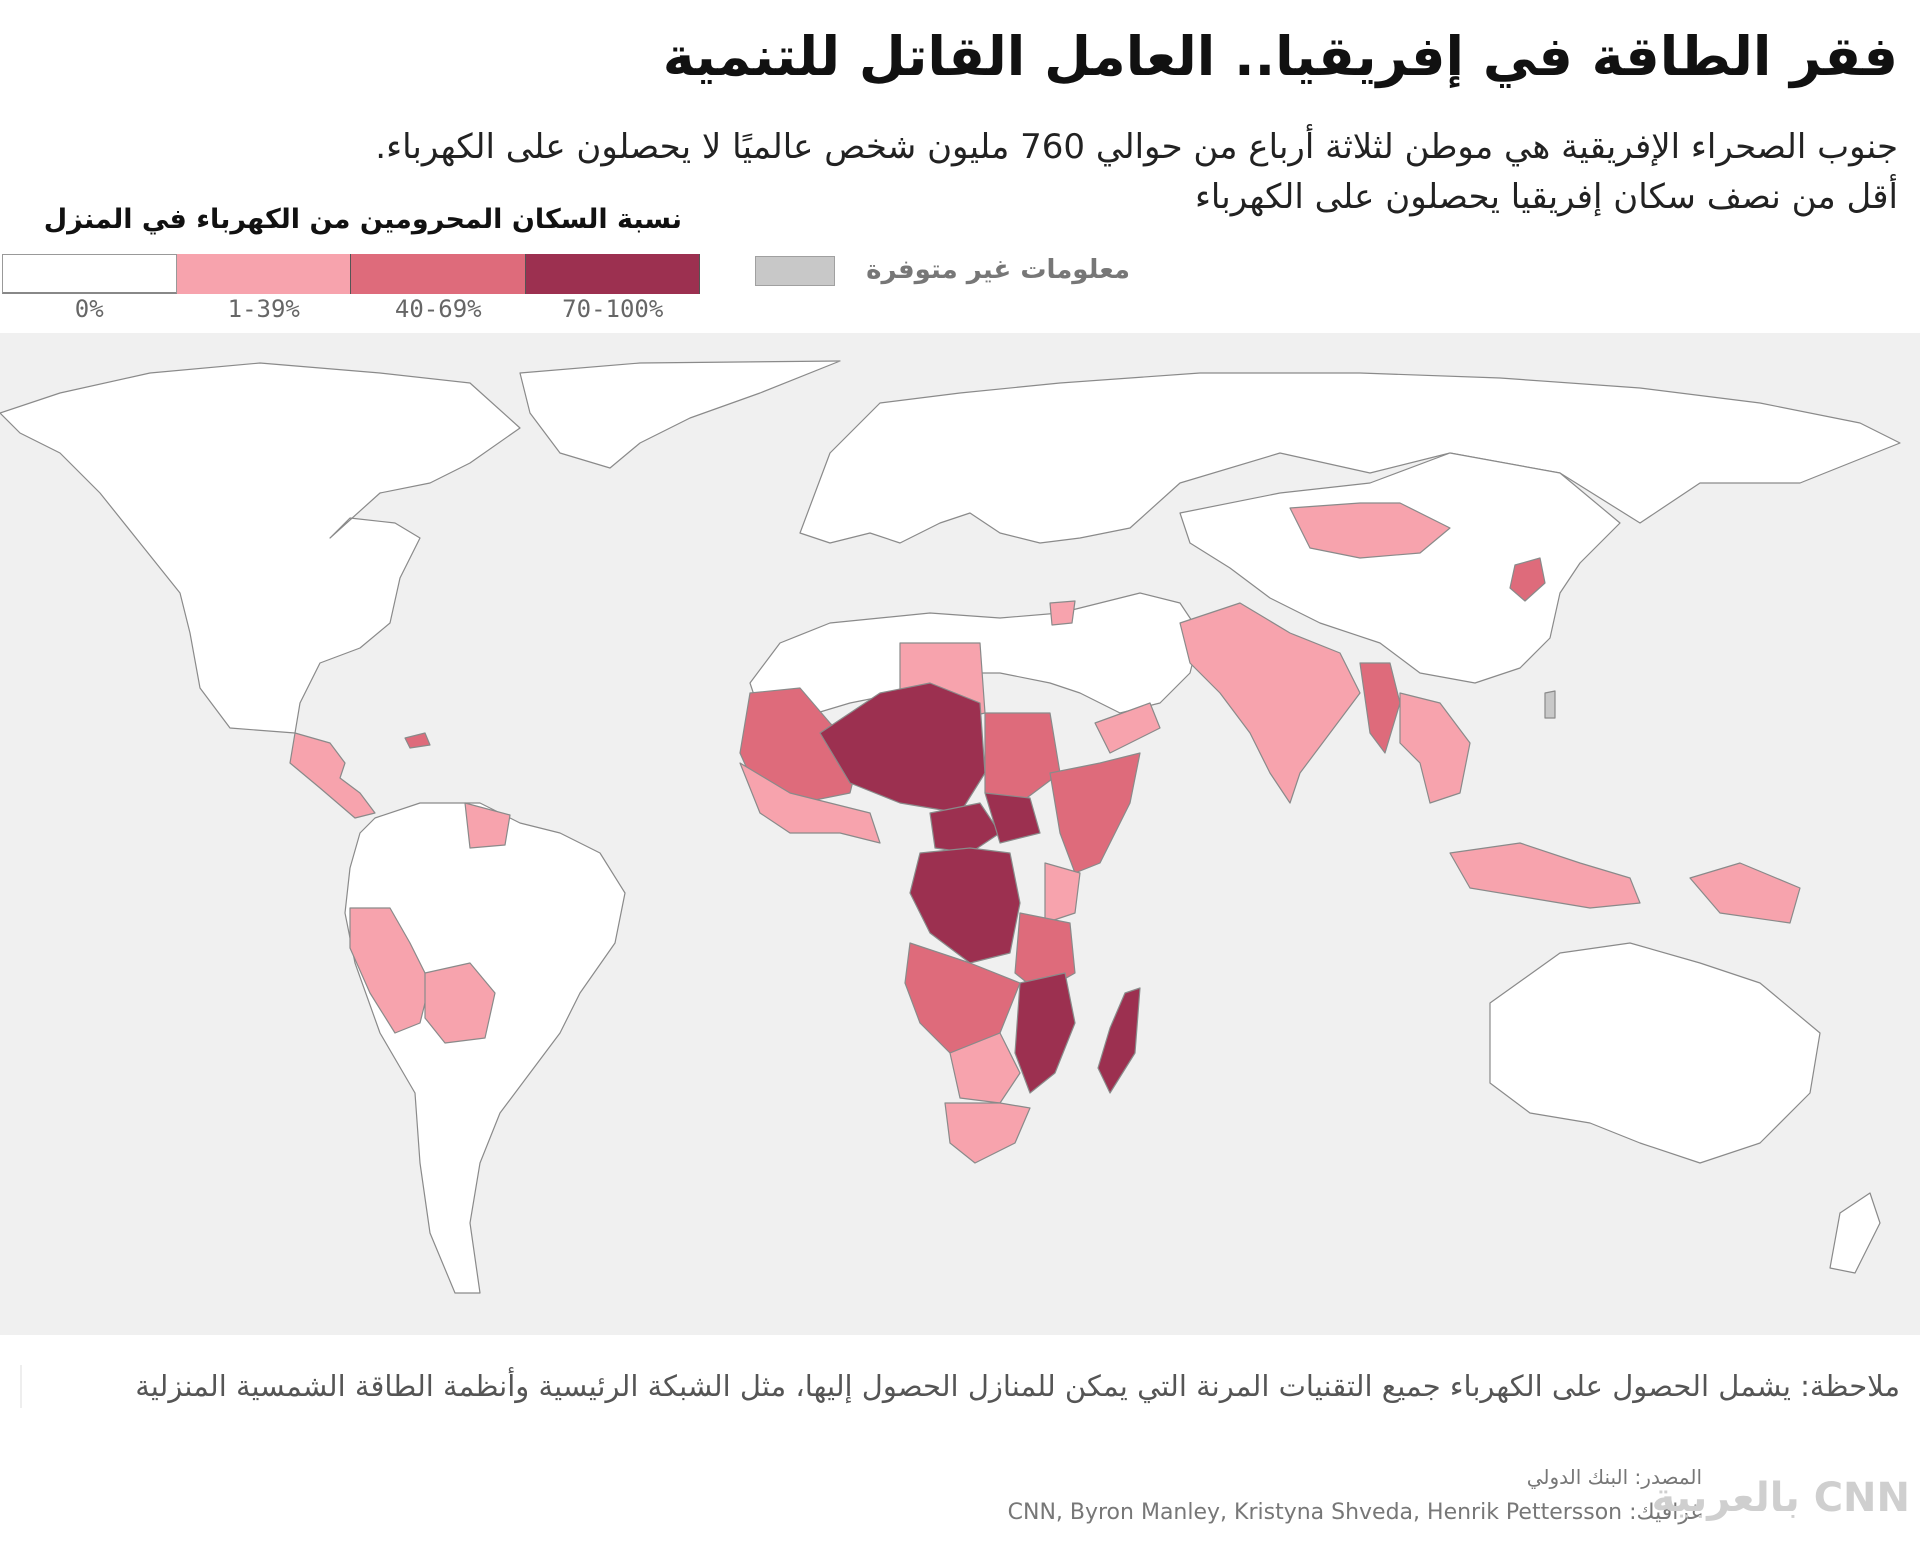 Image resolution: width=1920 pixels, height=1546 pixels. I want to click on region-south-america, so click(485, 1048).